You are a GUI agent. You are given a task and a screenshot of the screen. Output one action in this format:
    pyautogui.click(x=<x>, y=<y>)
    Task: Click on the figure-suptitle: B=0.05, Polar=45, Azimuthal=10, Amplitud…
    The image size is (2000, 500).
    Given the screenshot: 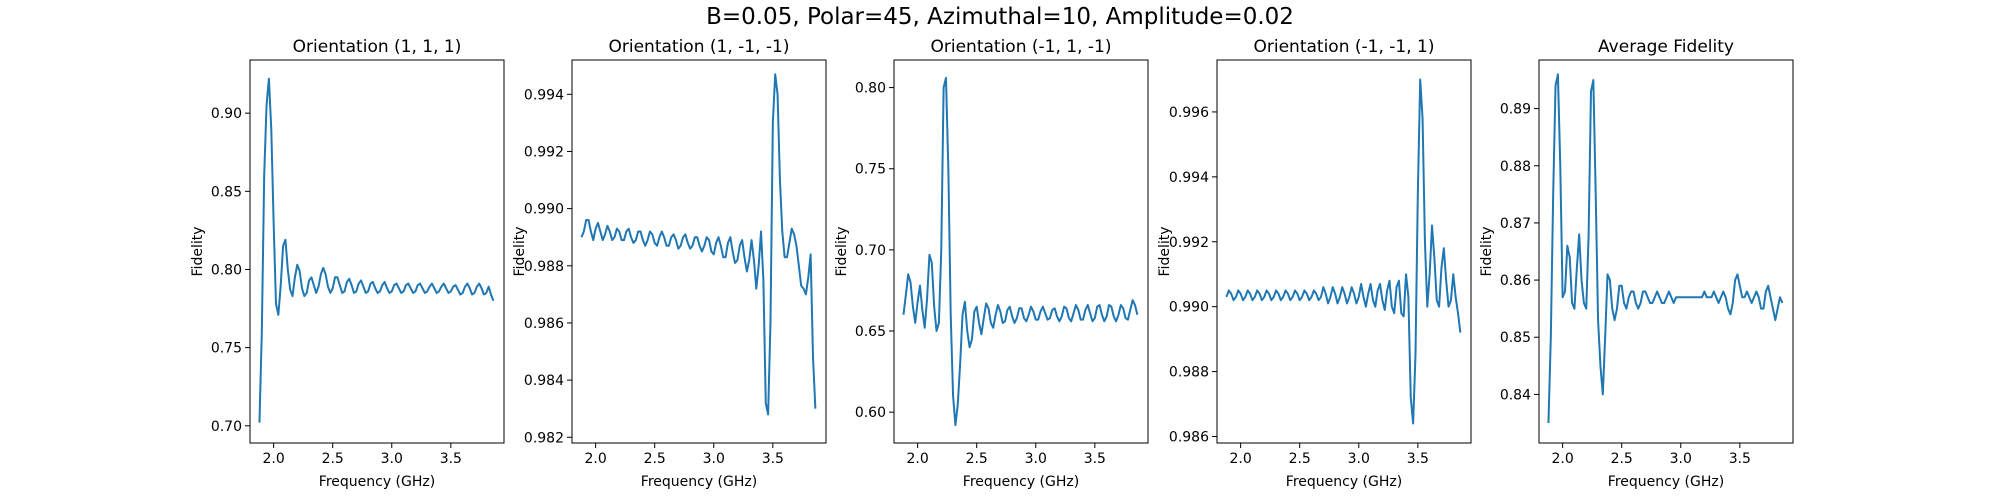 What is the action you would take?
    pyautogui.click(x=1000, y=17)
    